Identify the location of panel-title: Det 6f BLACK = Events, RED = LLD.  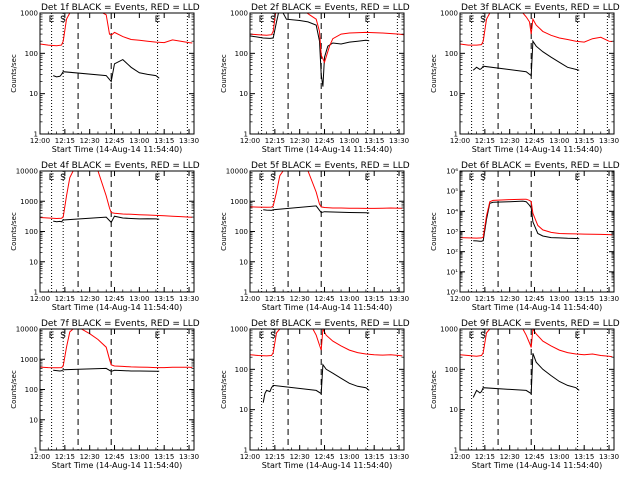
(540, 166).